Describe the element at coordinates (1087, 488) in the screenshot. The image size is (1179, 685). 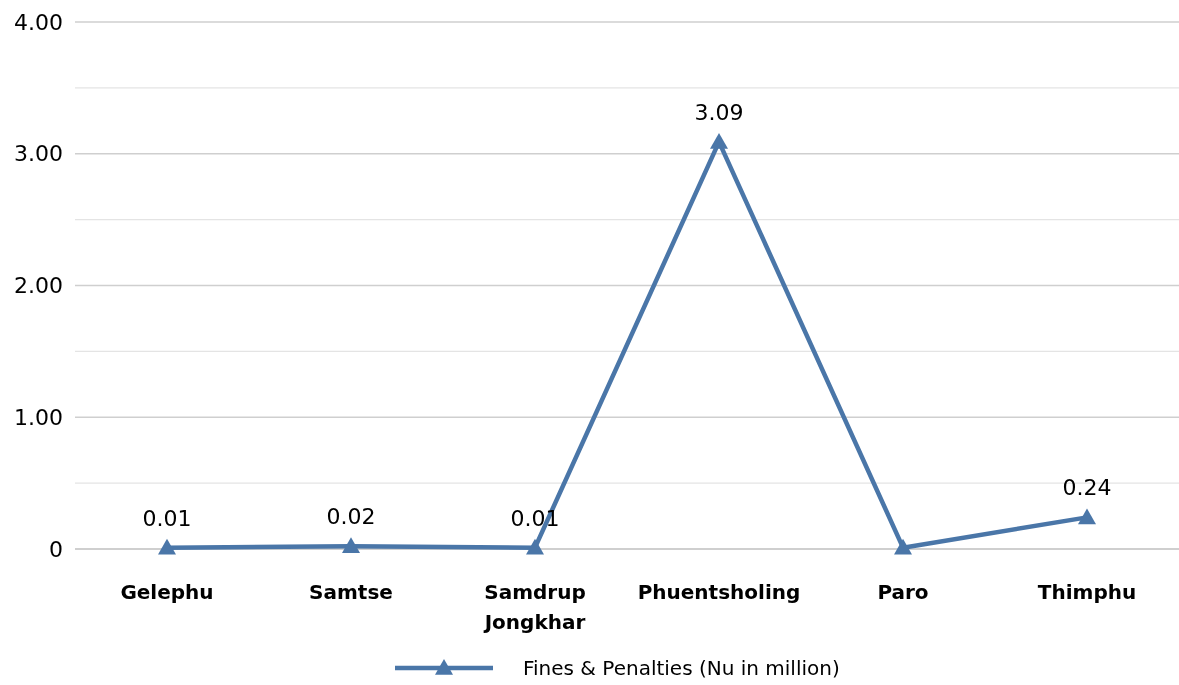
I see `data-label: 0.24` at that location.